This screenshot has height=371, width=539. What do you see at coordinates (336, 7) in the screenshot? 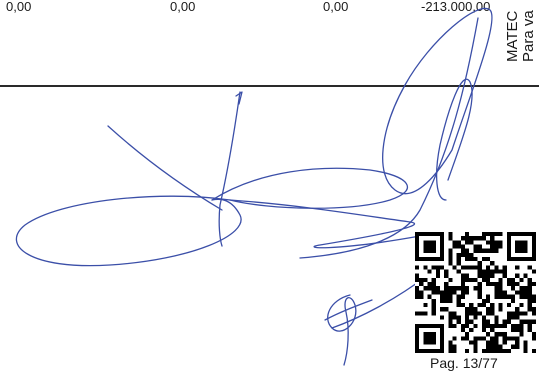
I see `value-cell-3: 0,00` at bounding box center [336, 7].